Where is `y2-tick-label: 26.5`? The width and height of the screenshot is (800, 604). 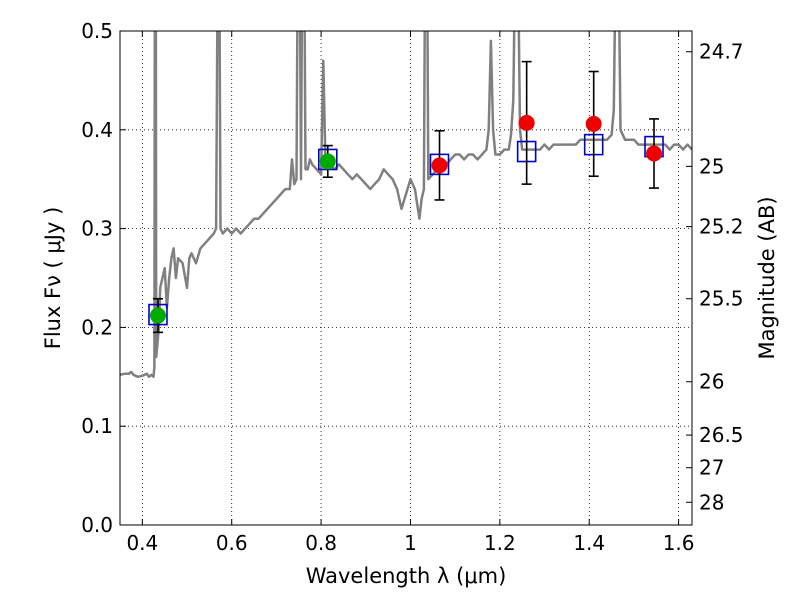
y2-tick-label: 26.5 is located at coordinates (721, 435).